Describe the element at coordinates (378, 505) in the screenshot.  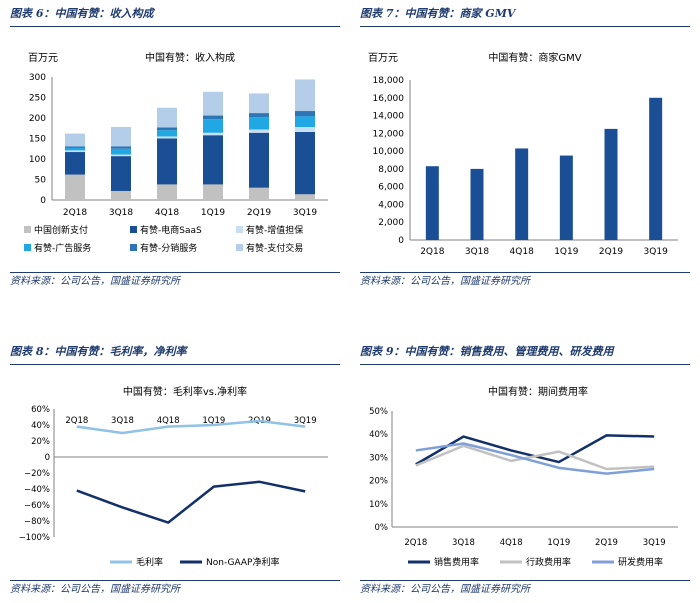
I see `y-tick-label: 10%` at that location.